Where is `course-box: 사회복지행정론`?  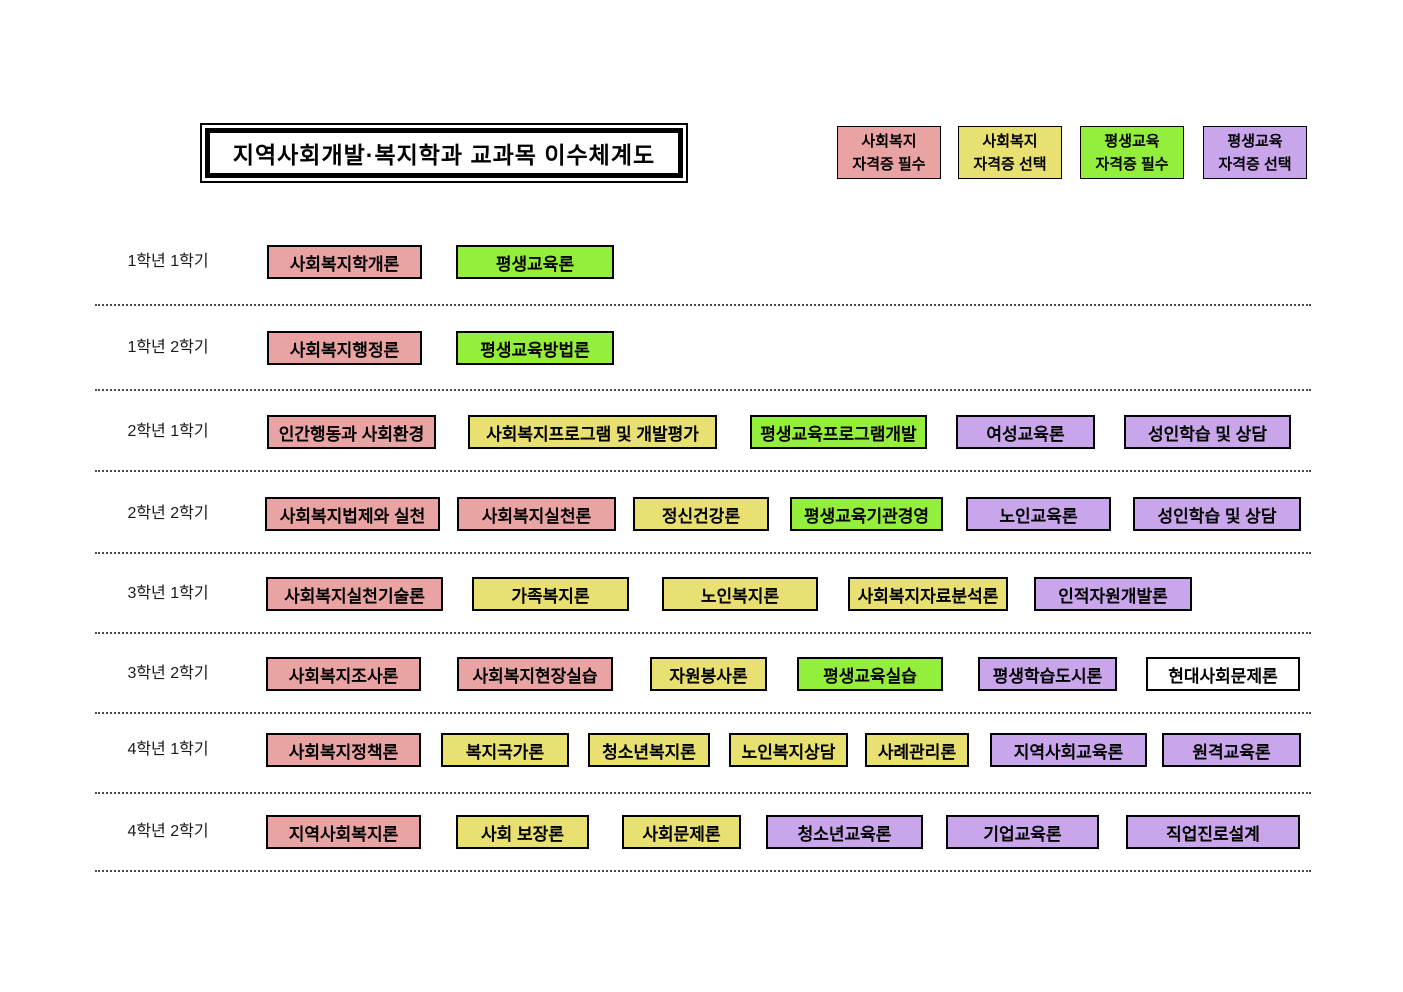
course-box: 사회복지행정론 is located at coordinates (344, 348).